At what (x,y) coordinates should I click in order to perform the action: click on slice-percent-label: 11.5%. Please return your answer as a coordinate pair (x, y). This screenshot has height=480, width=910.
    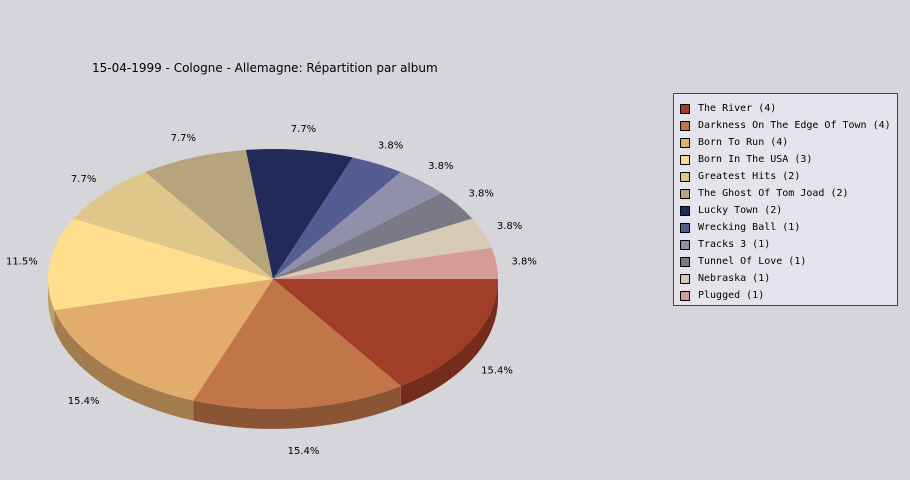
    Looking at the image, I should click on (22, 262).